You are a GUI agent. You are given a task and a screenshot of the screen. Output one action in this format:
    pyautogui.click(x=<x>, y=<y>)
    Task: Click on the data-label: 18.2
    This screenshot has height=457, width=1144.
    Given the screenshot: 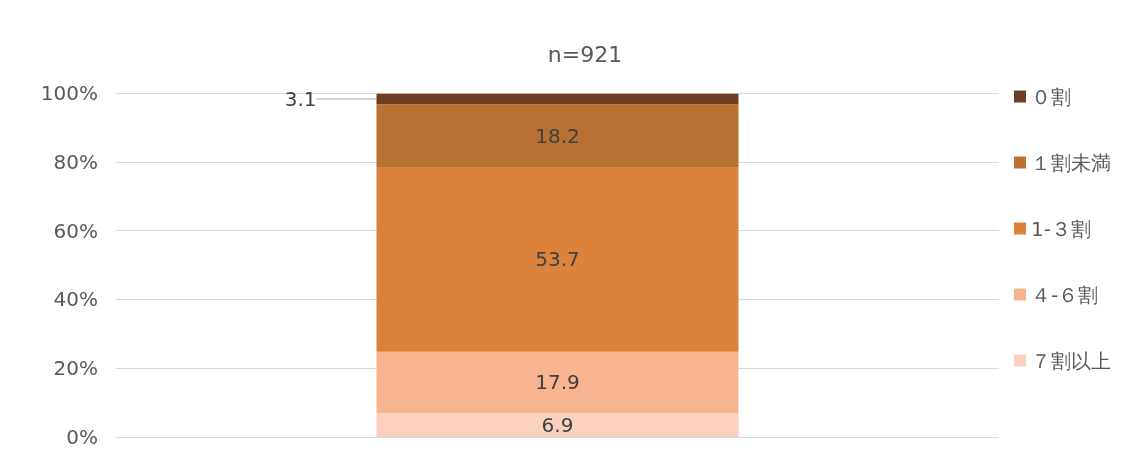 What is the action you would take?
    pyautogui.click(x=557, y=135)
    